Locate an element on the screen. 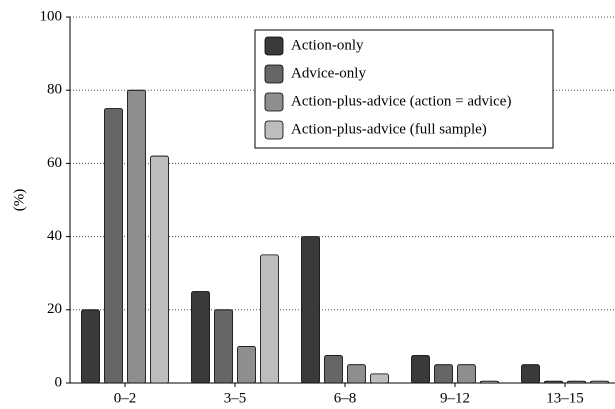  legend-box is located at coordinates (404, 89).